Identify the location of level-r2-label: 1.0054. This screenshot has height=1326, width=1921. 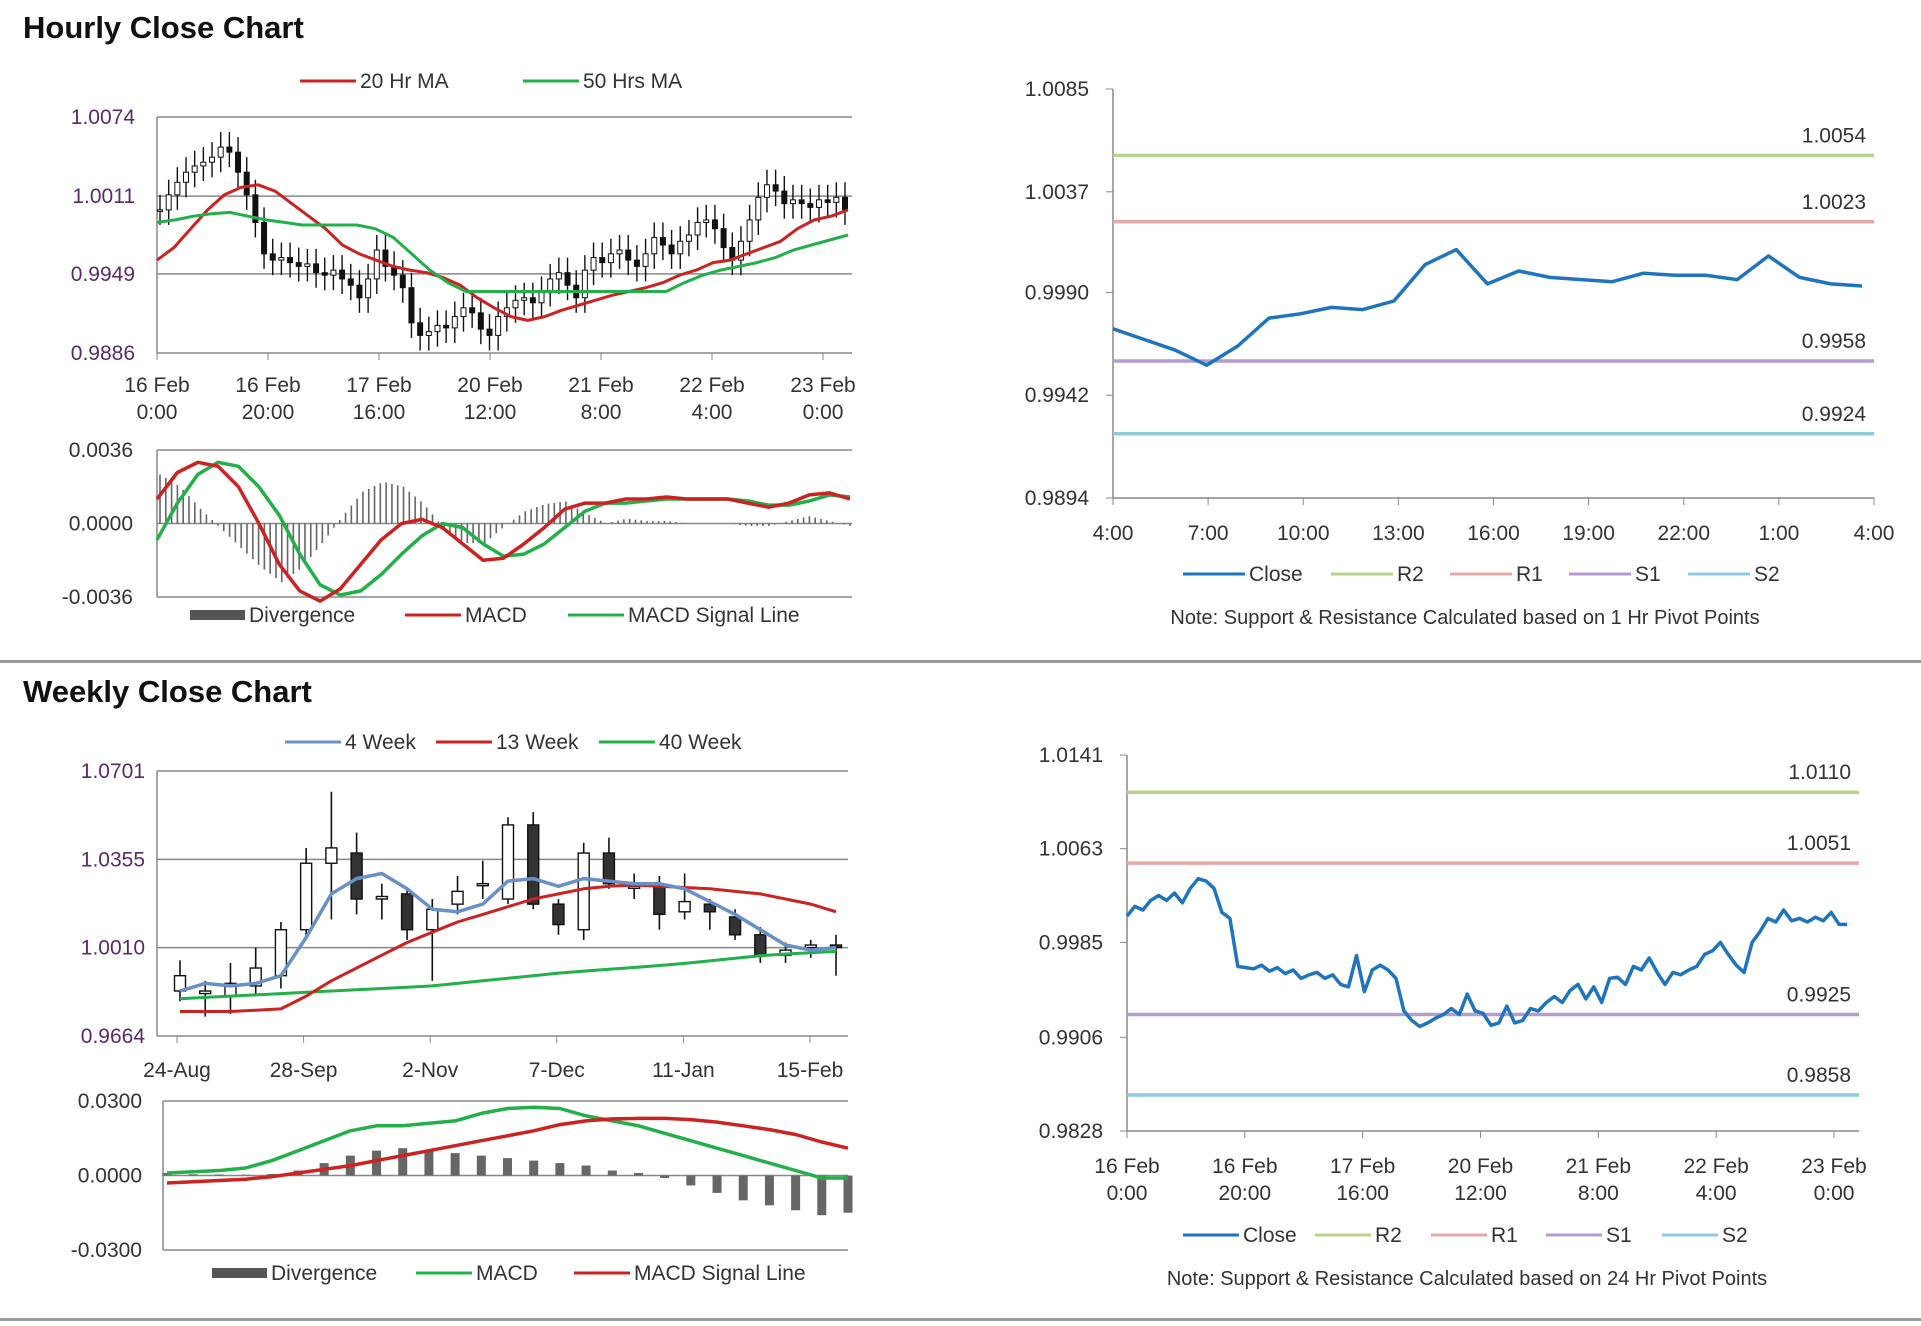
(1834, 135).